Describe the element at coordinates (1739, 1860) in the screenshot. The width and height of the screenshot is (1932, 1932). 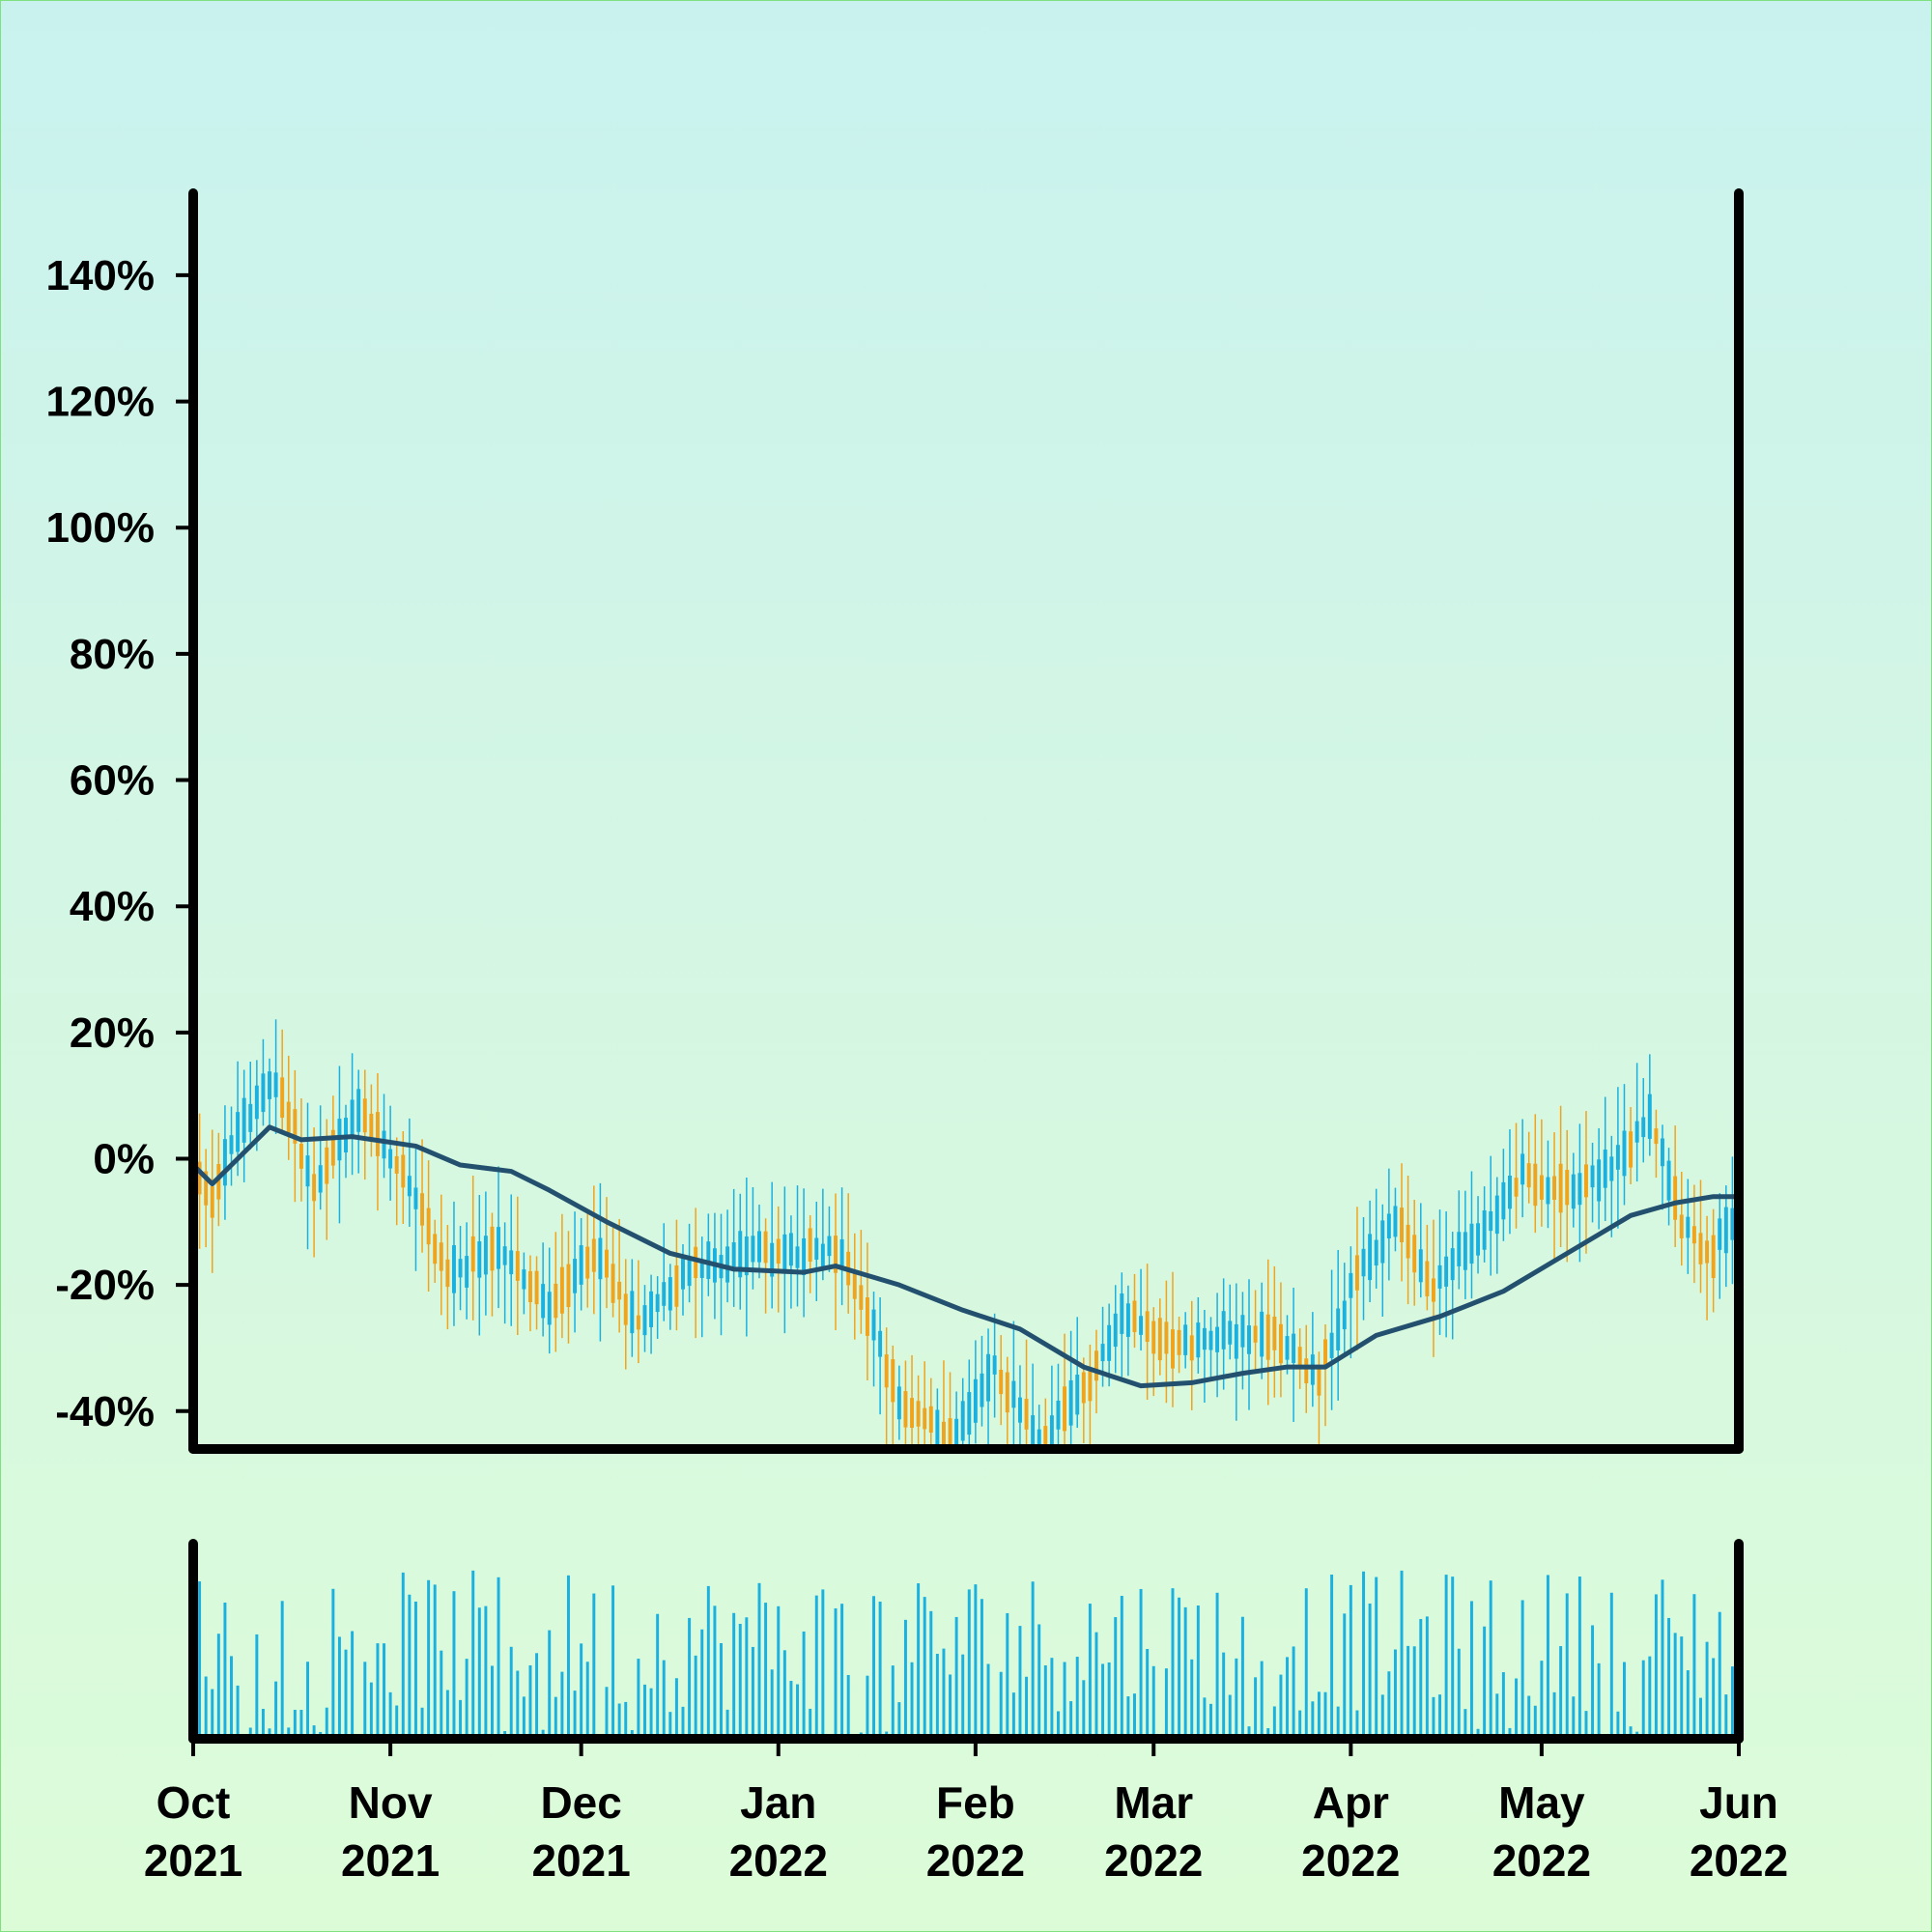
I see `x-tick-year: 2022` at that location.